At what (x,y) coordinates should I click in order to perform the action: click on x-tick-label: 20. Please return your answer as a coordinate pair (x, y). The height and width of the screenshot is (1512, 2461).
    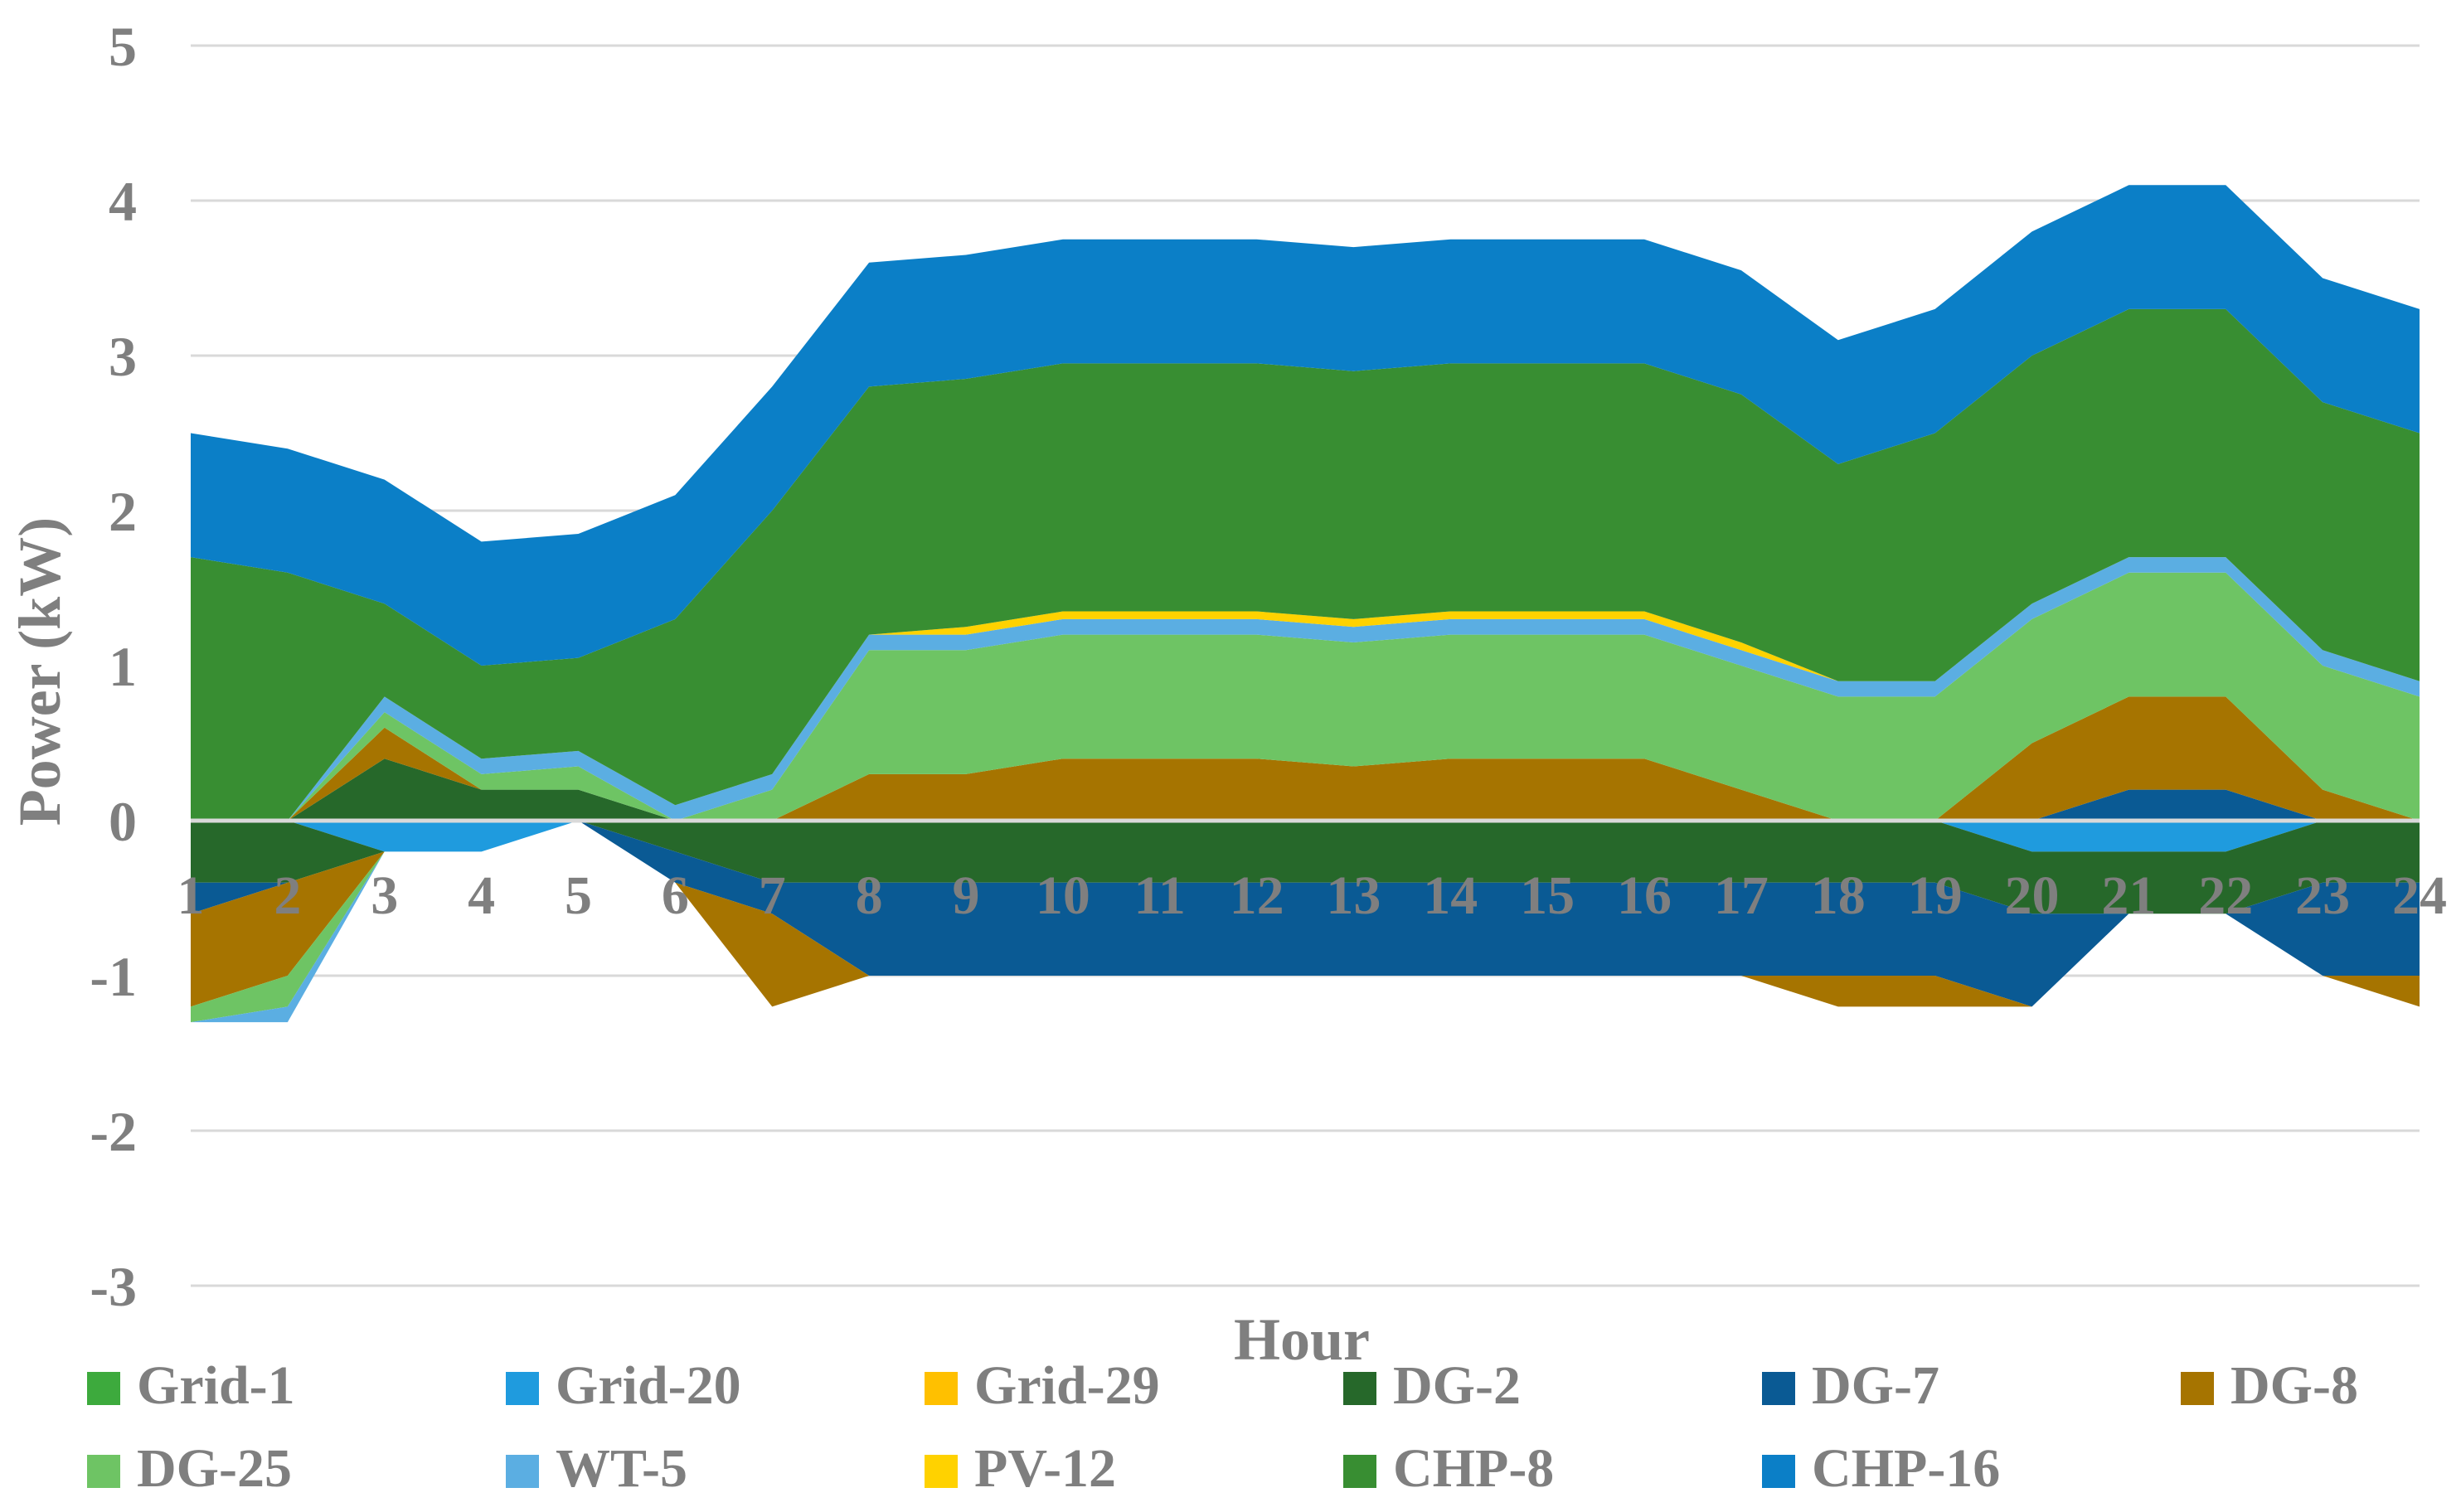
    Looking at the image, I should click on (2032, 895).